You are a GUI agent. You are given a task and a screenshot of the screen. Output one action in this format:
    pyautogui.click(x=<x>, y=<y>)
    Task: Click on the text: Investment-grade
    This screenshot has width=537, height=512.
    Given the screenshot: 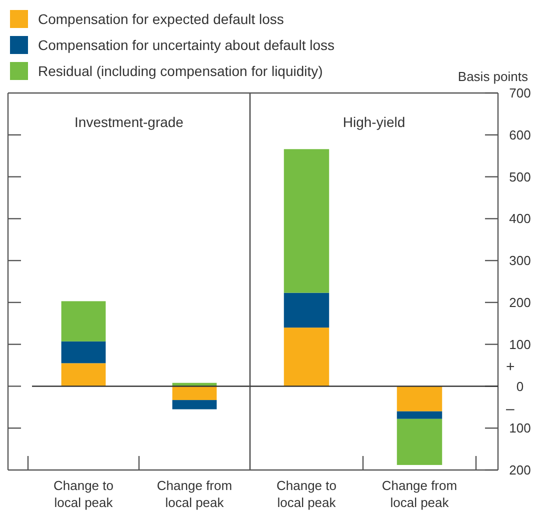 What is the action you would take?
    pyautogui.click(x=129, y=122)
    